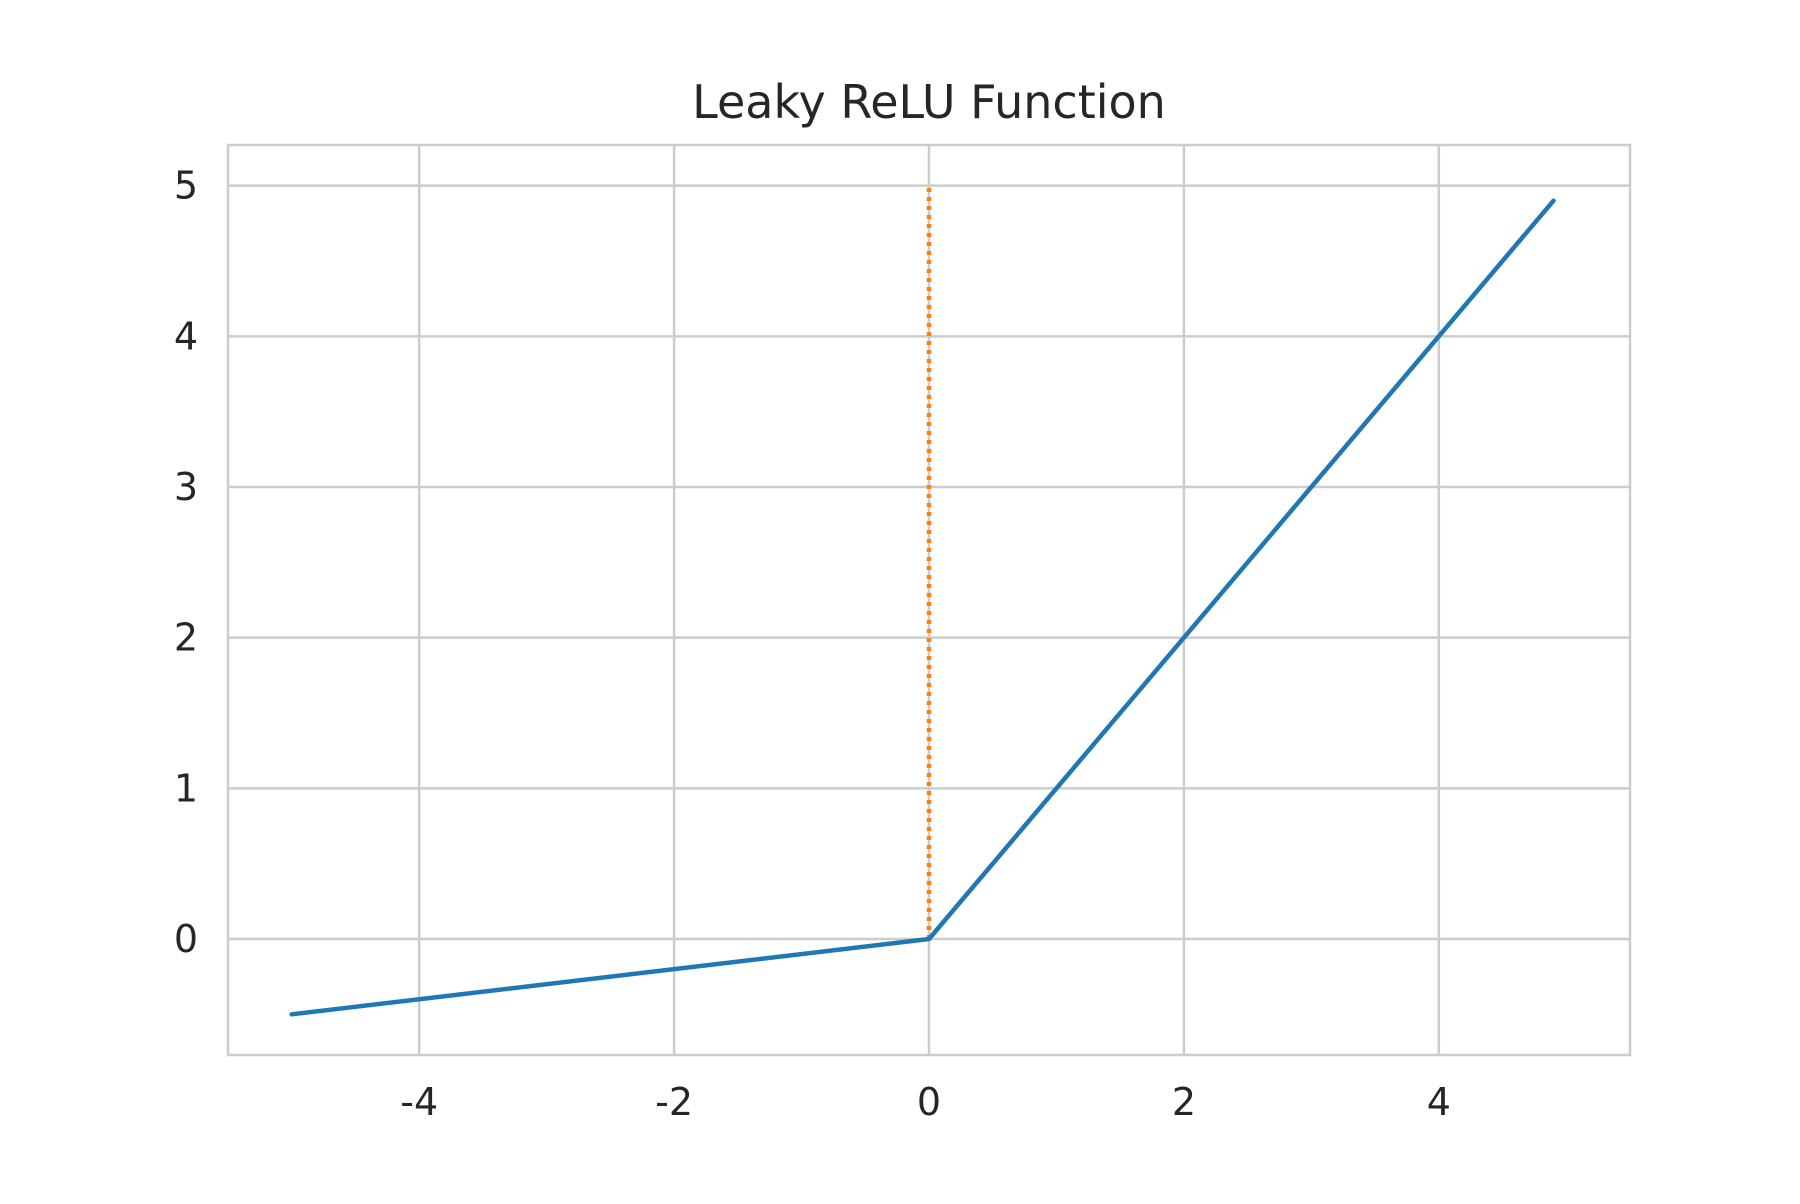 The height and width of the screenshot is (1204, 1800). What do you see at coordinates (186, 638) in the screenshot?
I see `y-tick-label: 2` at bounding box center [186, 638].